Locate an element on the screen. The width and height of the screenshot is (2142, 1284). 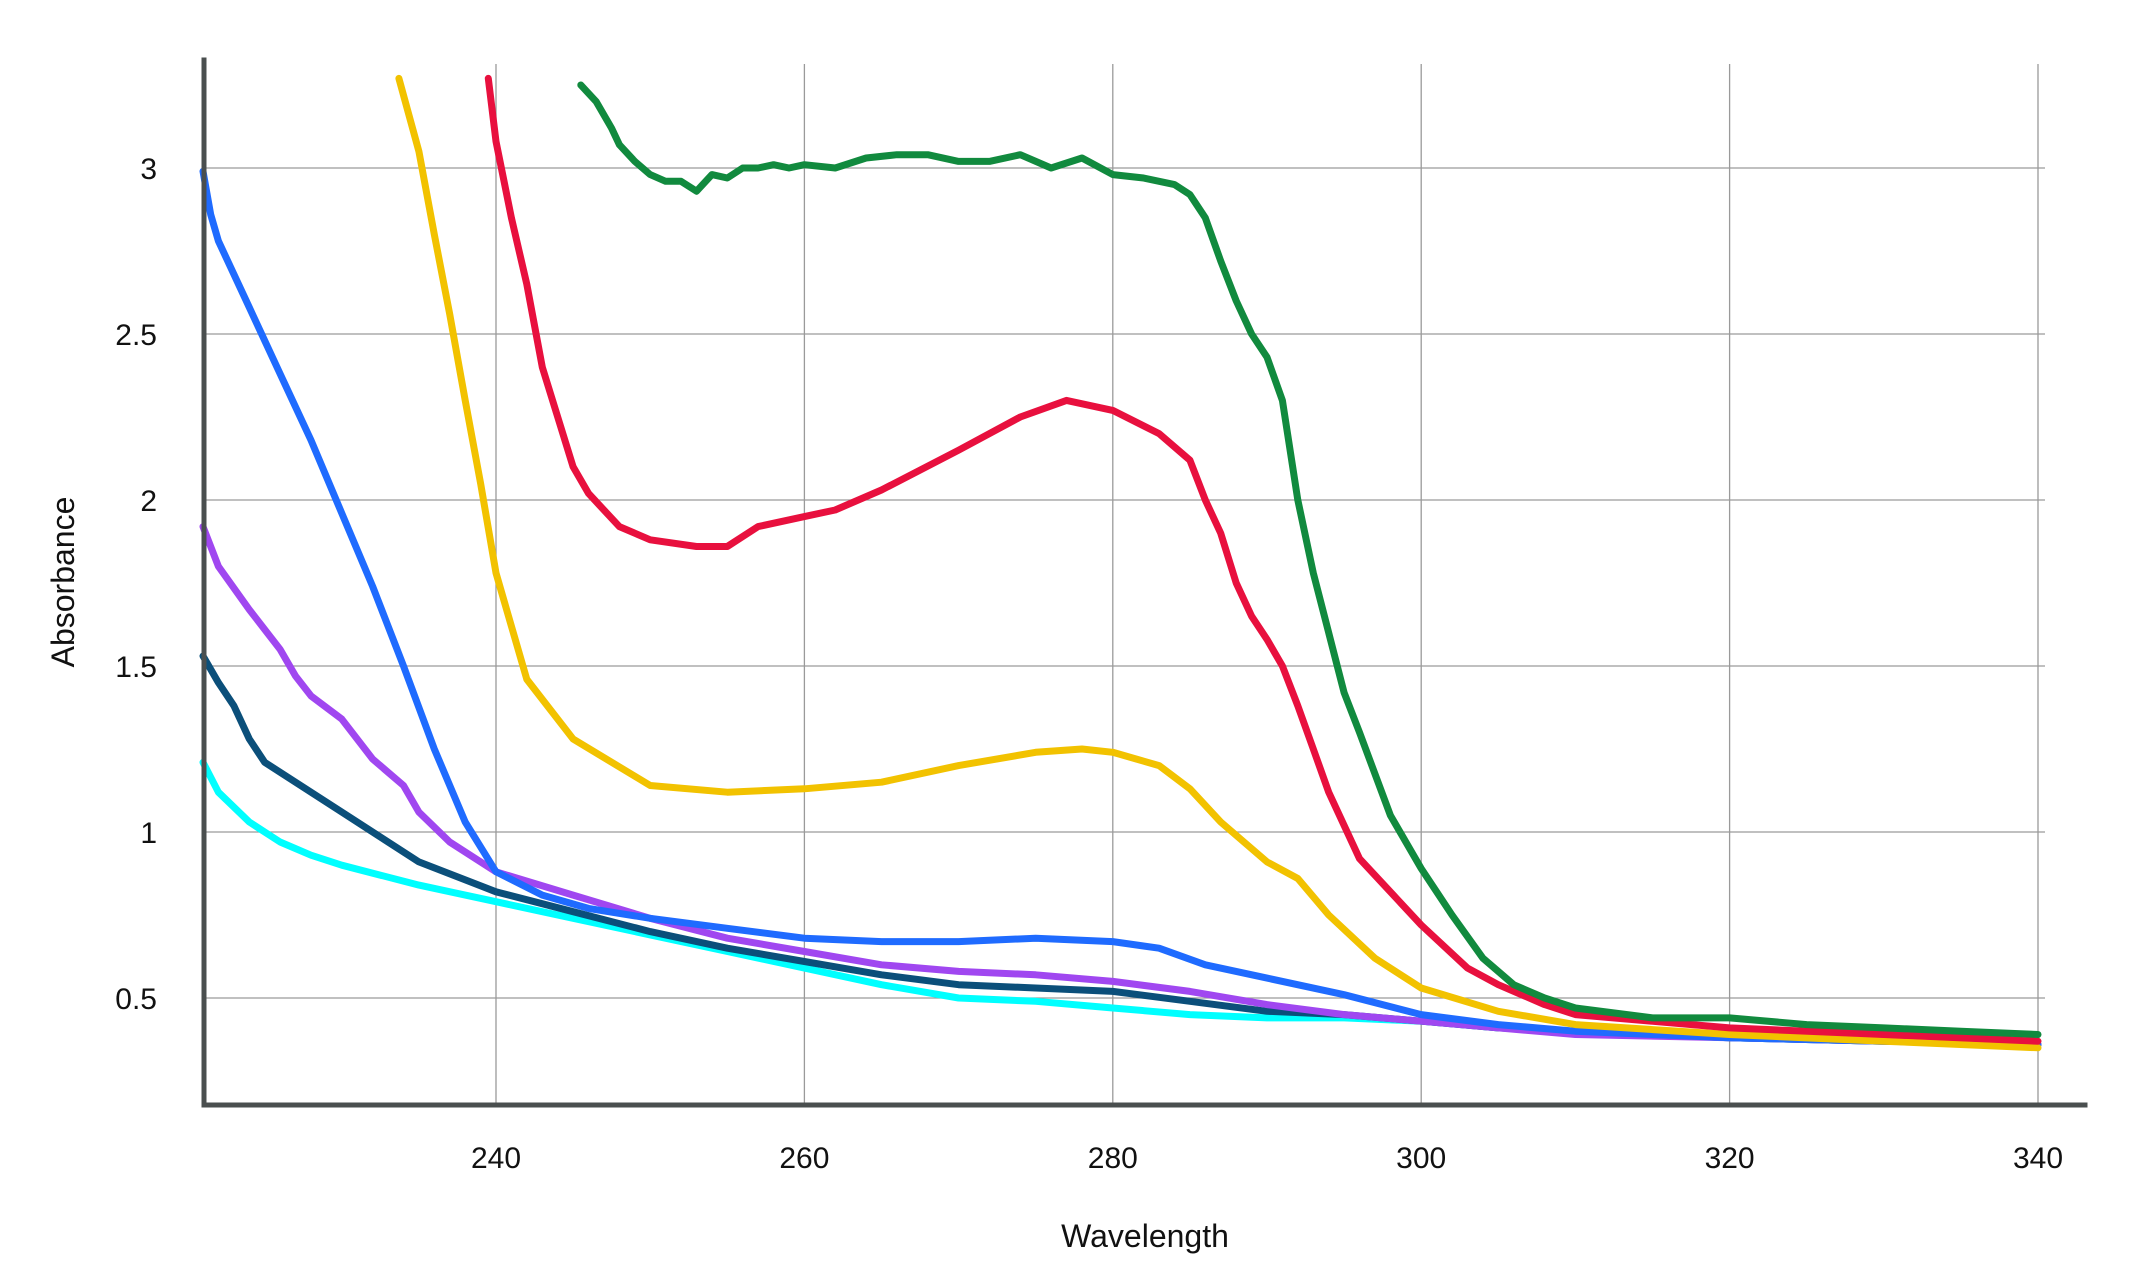
x-tick-label-300: 300 is located at coordinates (1421, 1158).